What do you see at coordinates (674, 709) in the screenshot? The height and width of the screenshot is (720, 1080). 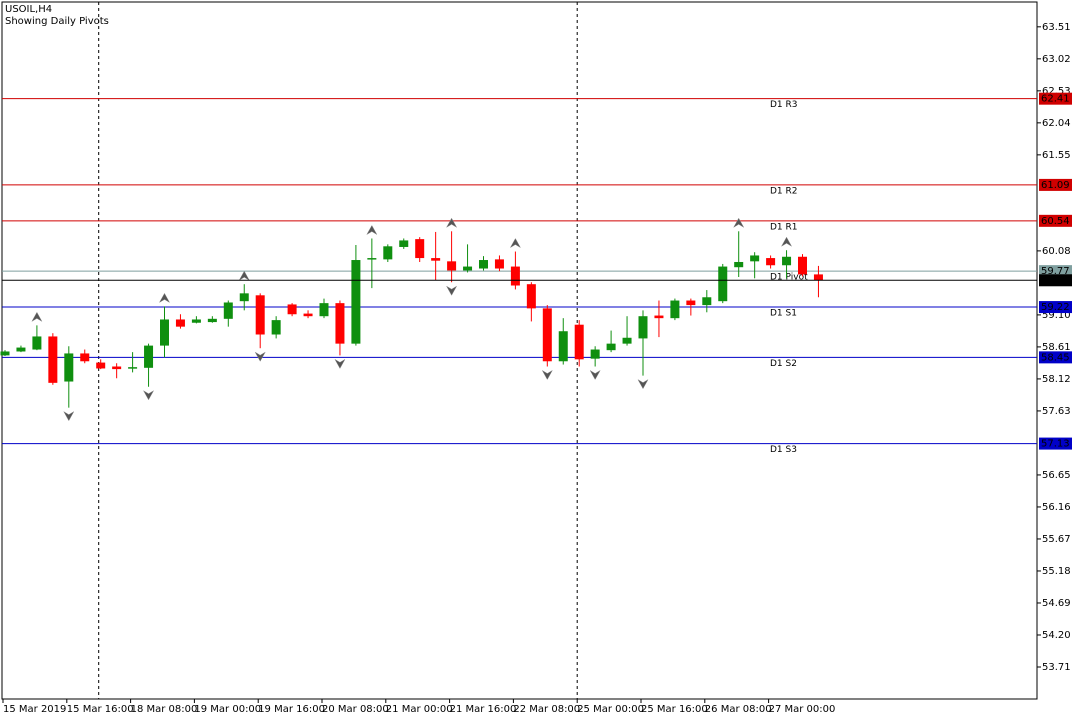 I see `x-tick-label: 25 Mar 16:00` at bounding box center [674, 709].